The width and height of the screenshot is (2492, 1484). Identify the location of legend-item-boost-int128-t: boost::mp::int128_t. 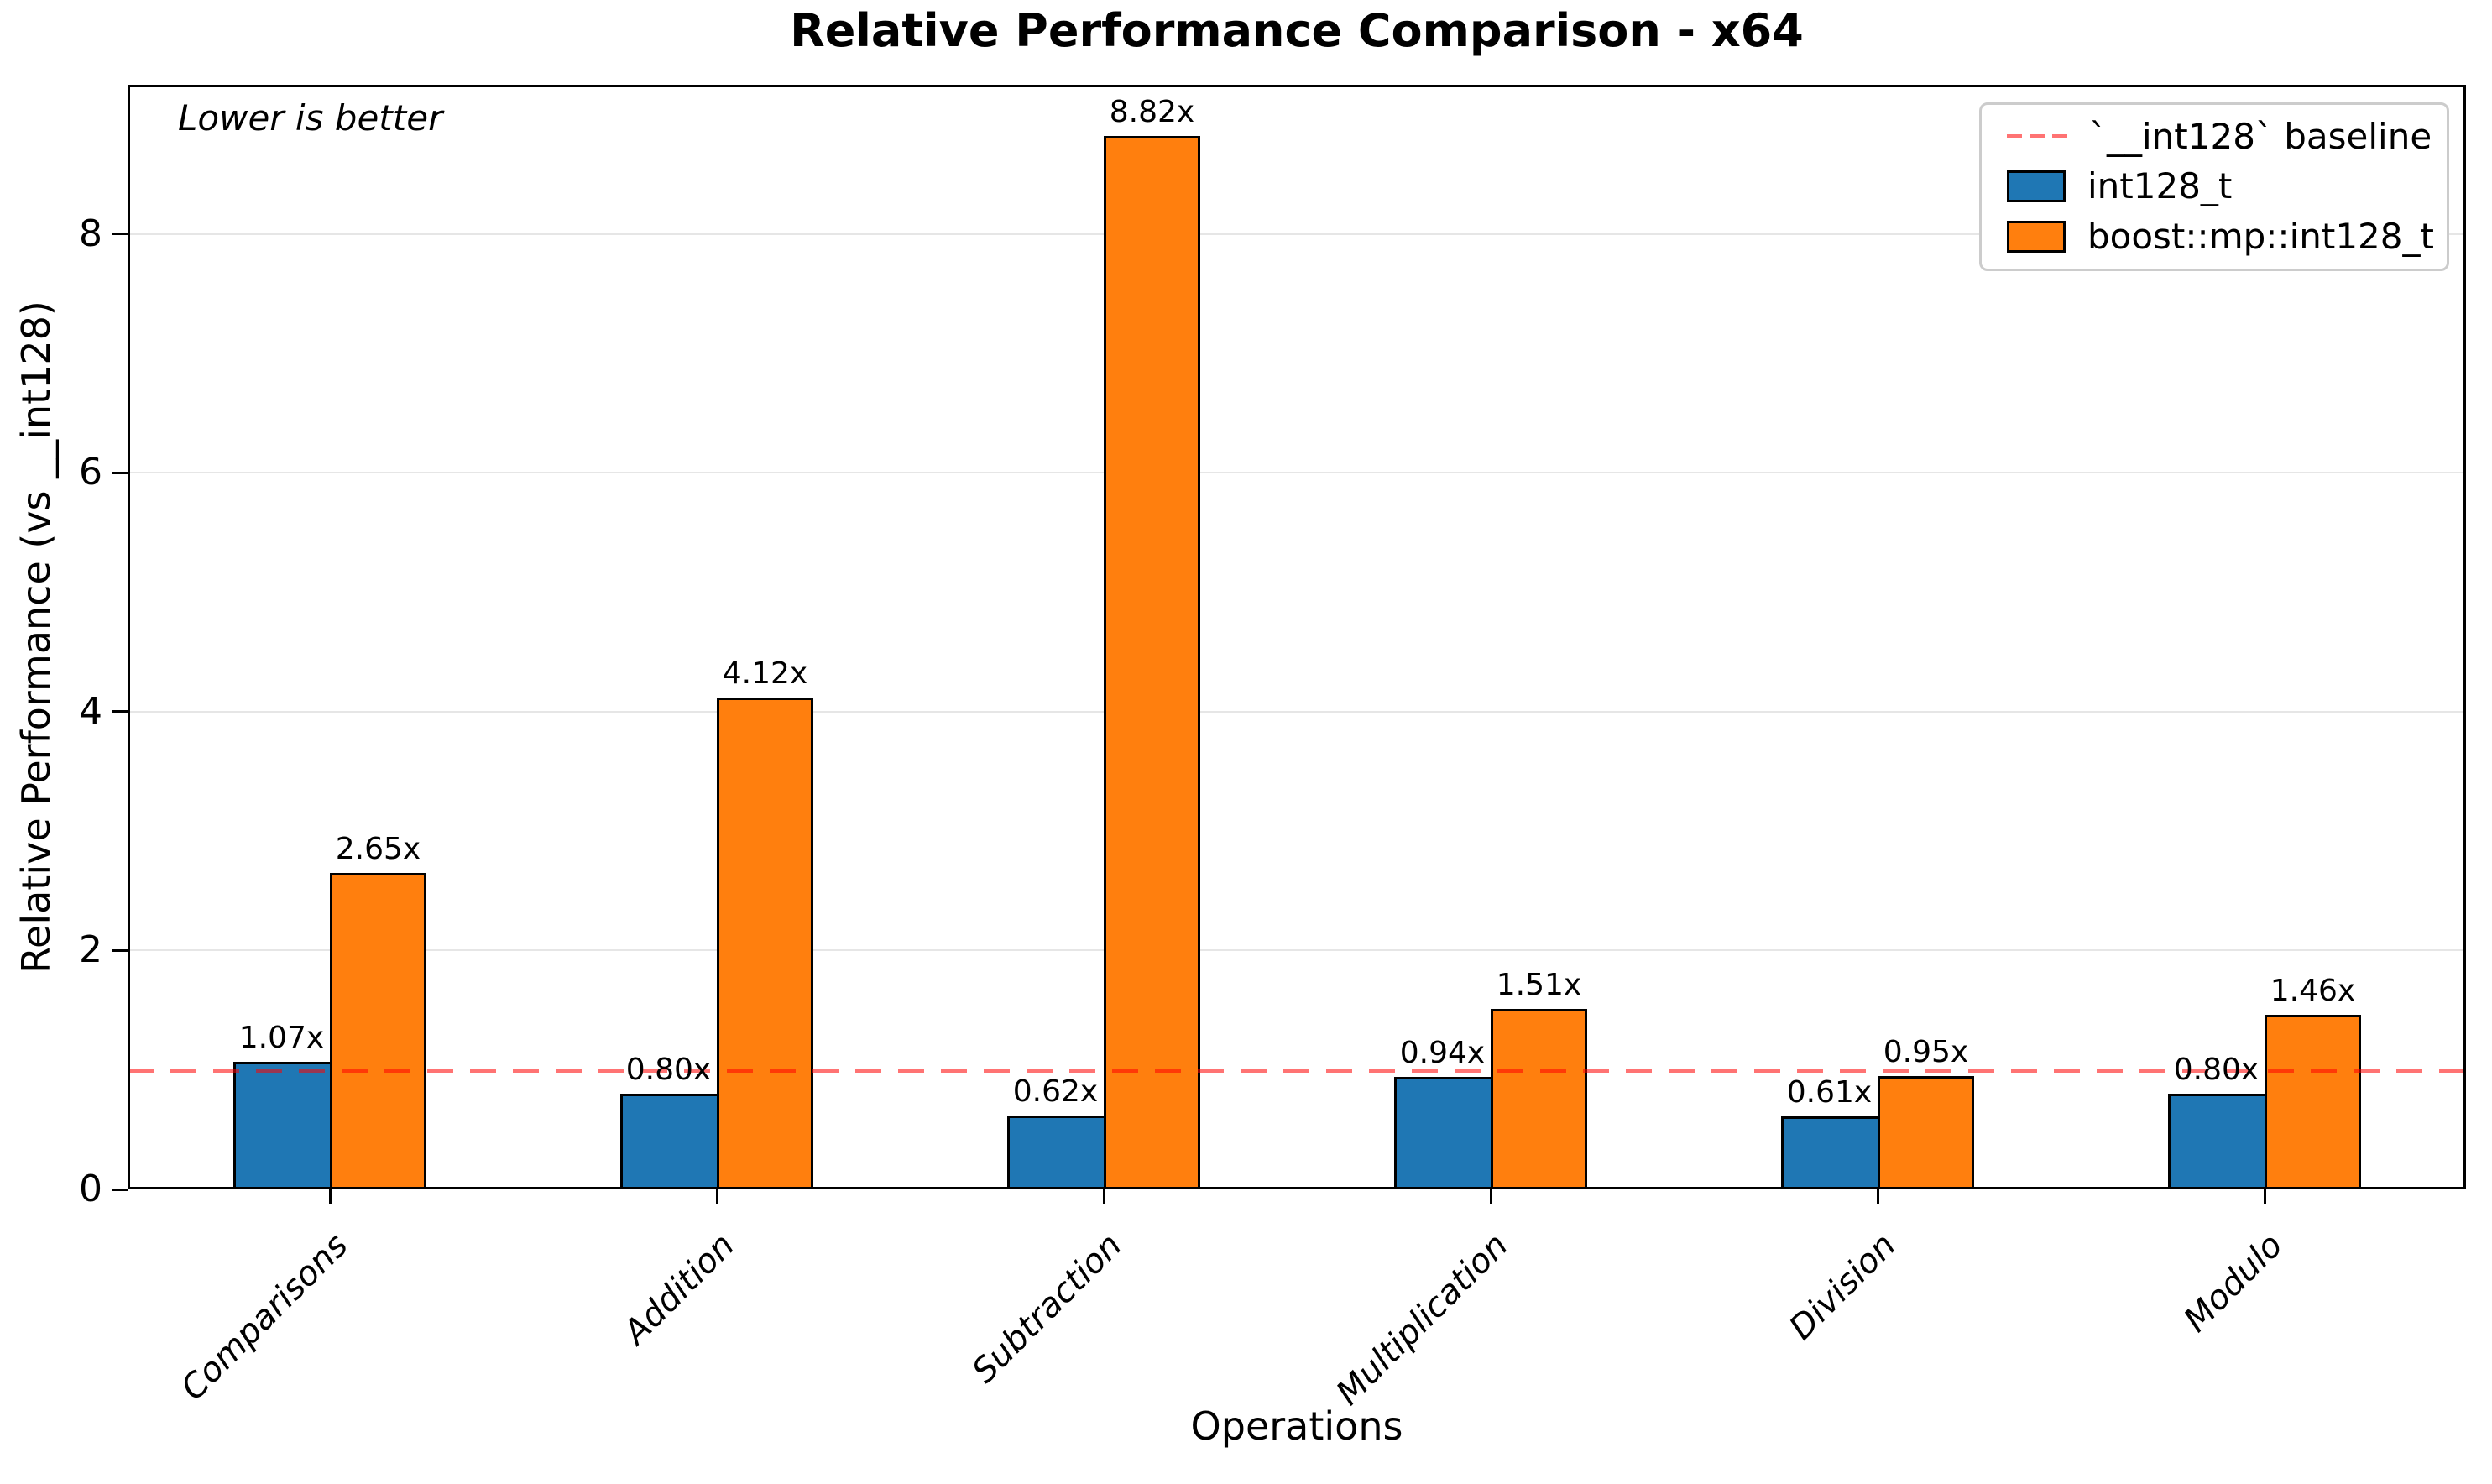
(2225, 236).